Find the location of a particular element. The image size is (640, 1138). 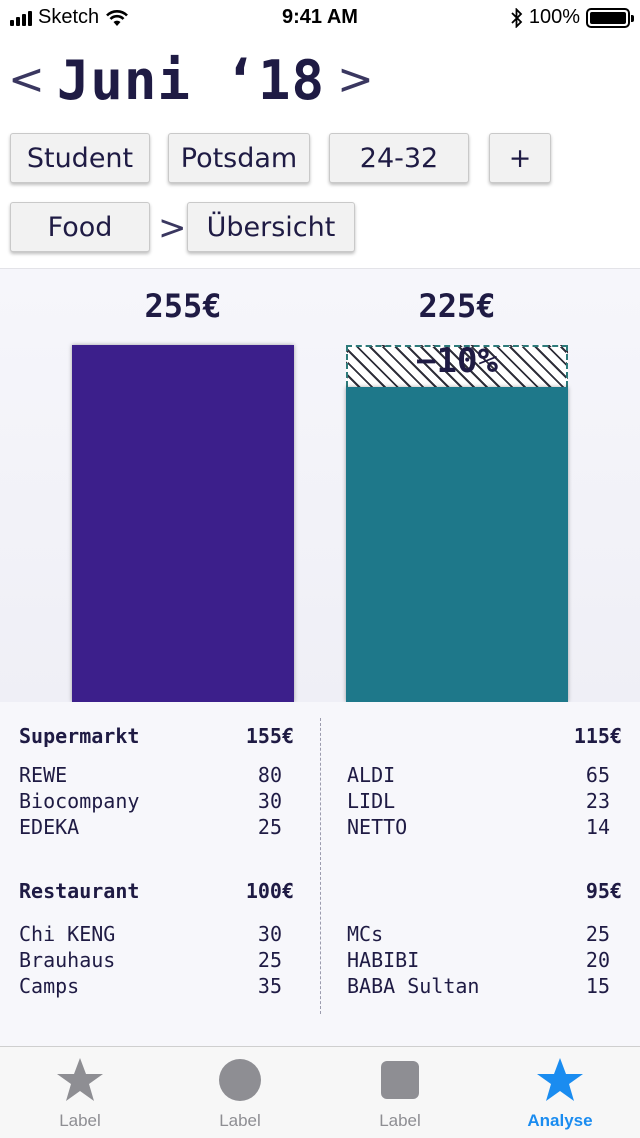

reduction-hatch: −10% is located at coordinates (457, 364).